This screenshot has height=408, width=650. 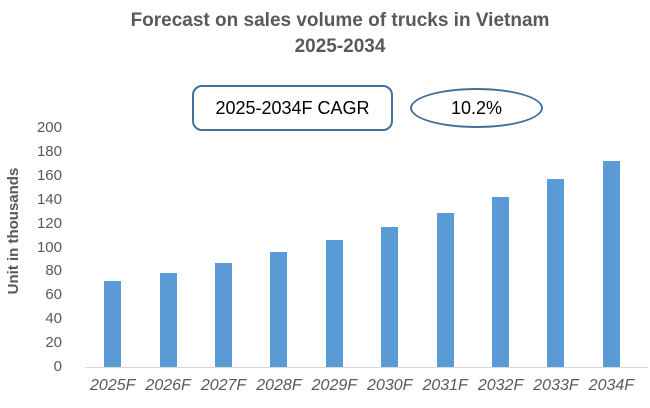 What do you see at coordinates (113, 323) in the screenshot?
I see `bar-2025F` at bounding box center [113, 323].